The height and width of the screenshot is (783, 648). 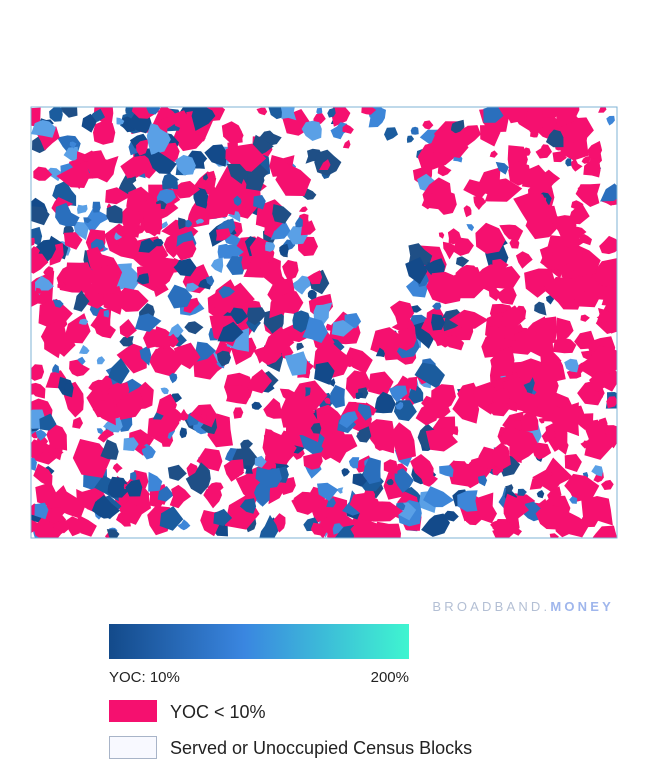 I want to click on color-scale, so click(x=259, y=641).